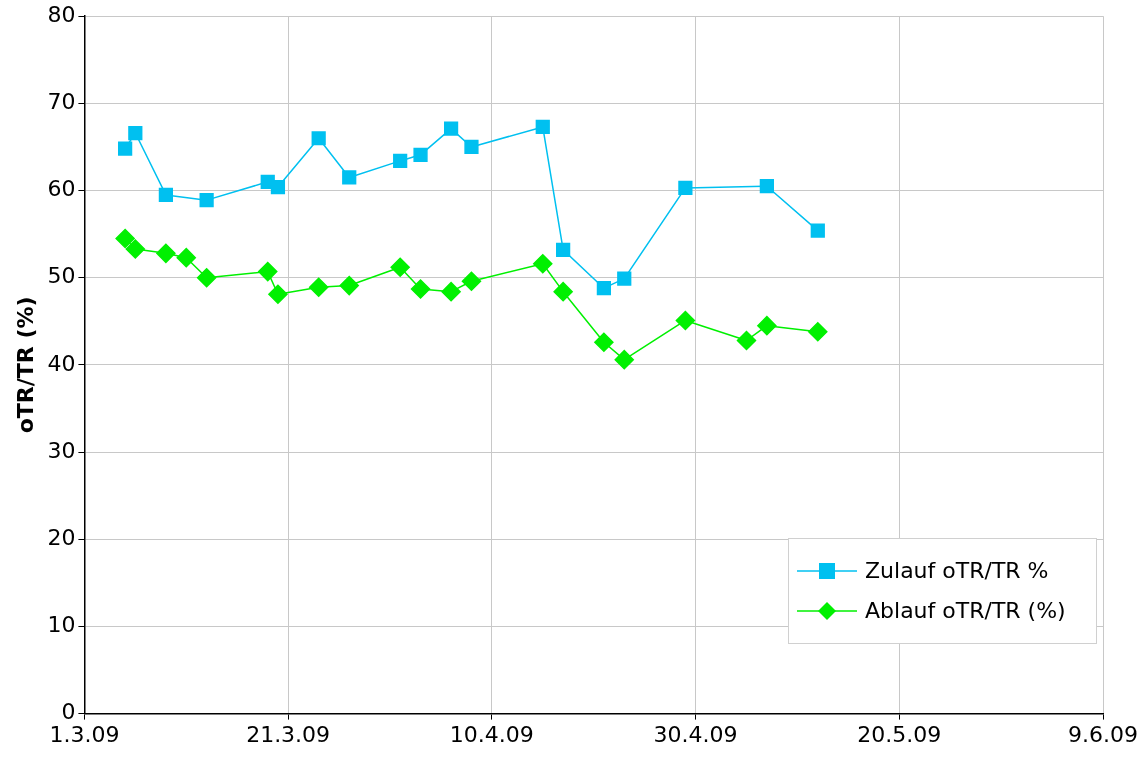 Image resolution: width=1143 pixels, height=758 pixels. What do you see at coordinates (61, 537) in the screenshot?
I see `y-tick-label: 20` at bounding box center [61, 537].